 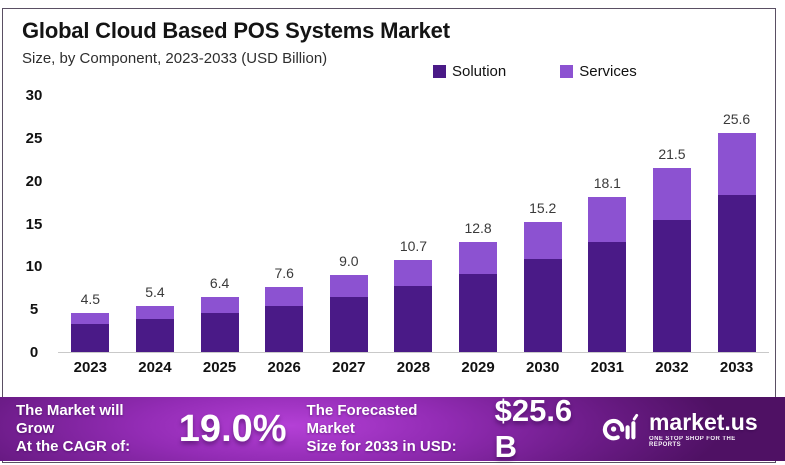 What do you see at coordinates (90, 235) in the screenshot?
I see `bar-group: 4.5 2023` at bounding box center [90, 235].